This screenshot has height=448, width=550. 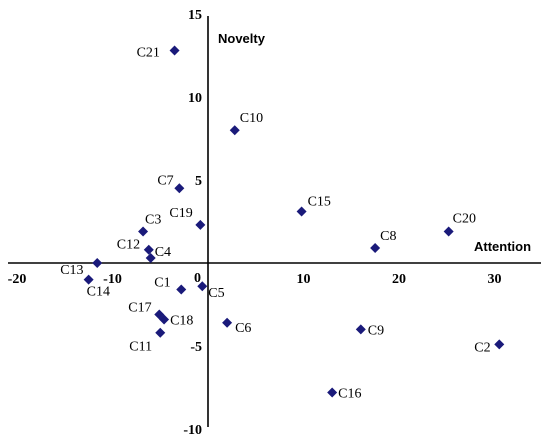 I want to click on data-point-label: C4, so click(x=163, y=252).